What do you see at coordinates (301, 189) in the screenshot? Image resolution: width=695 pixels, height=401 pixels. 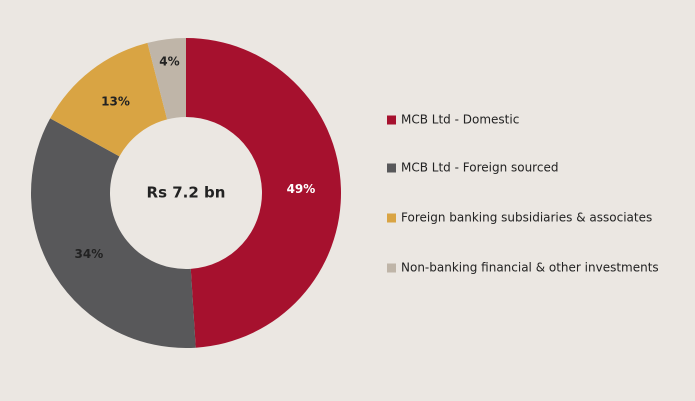 I see `slice-label: 49%` at bounding box center [301, 189].